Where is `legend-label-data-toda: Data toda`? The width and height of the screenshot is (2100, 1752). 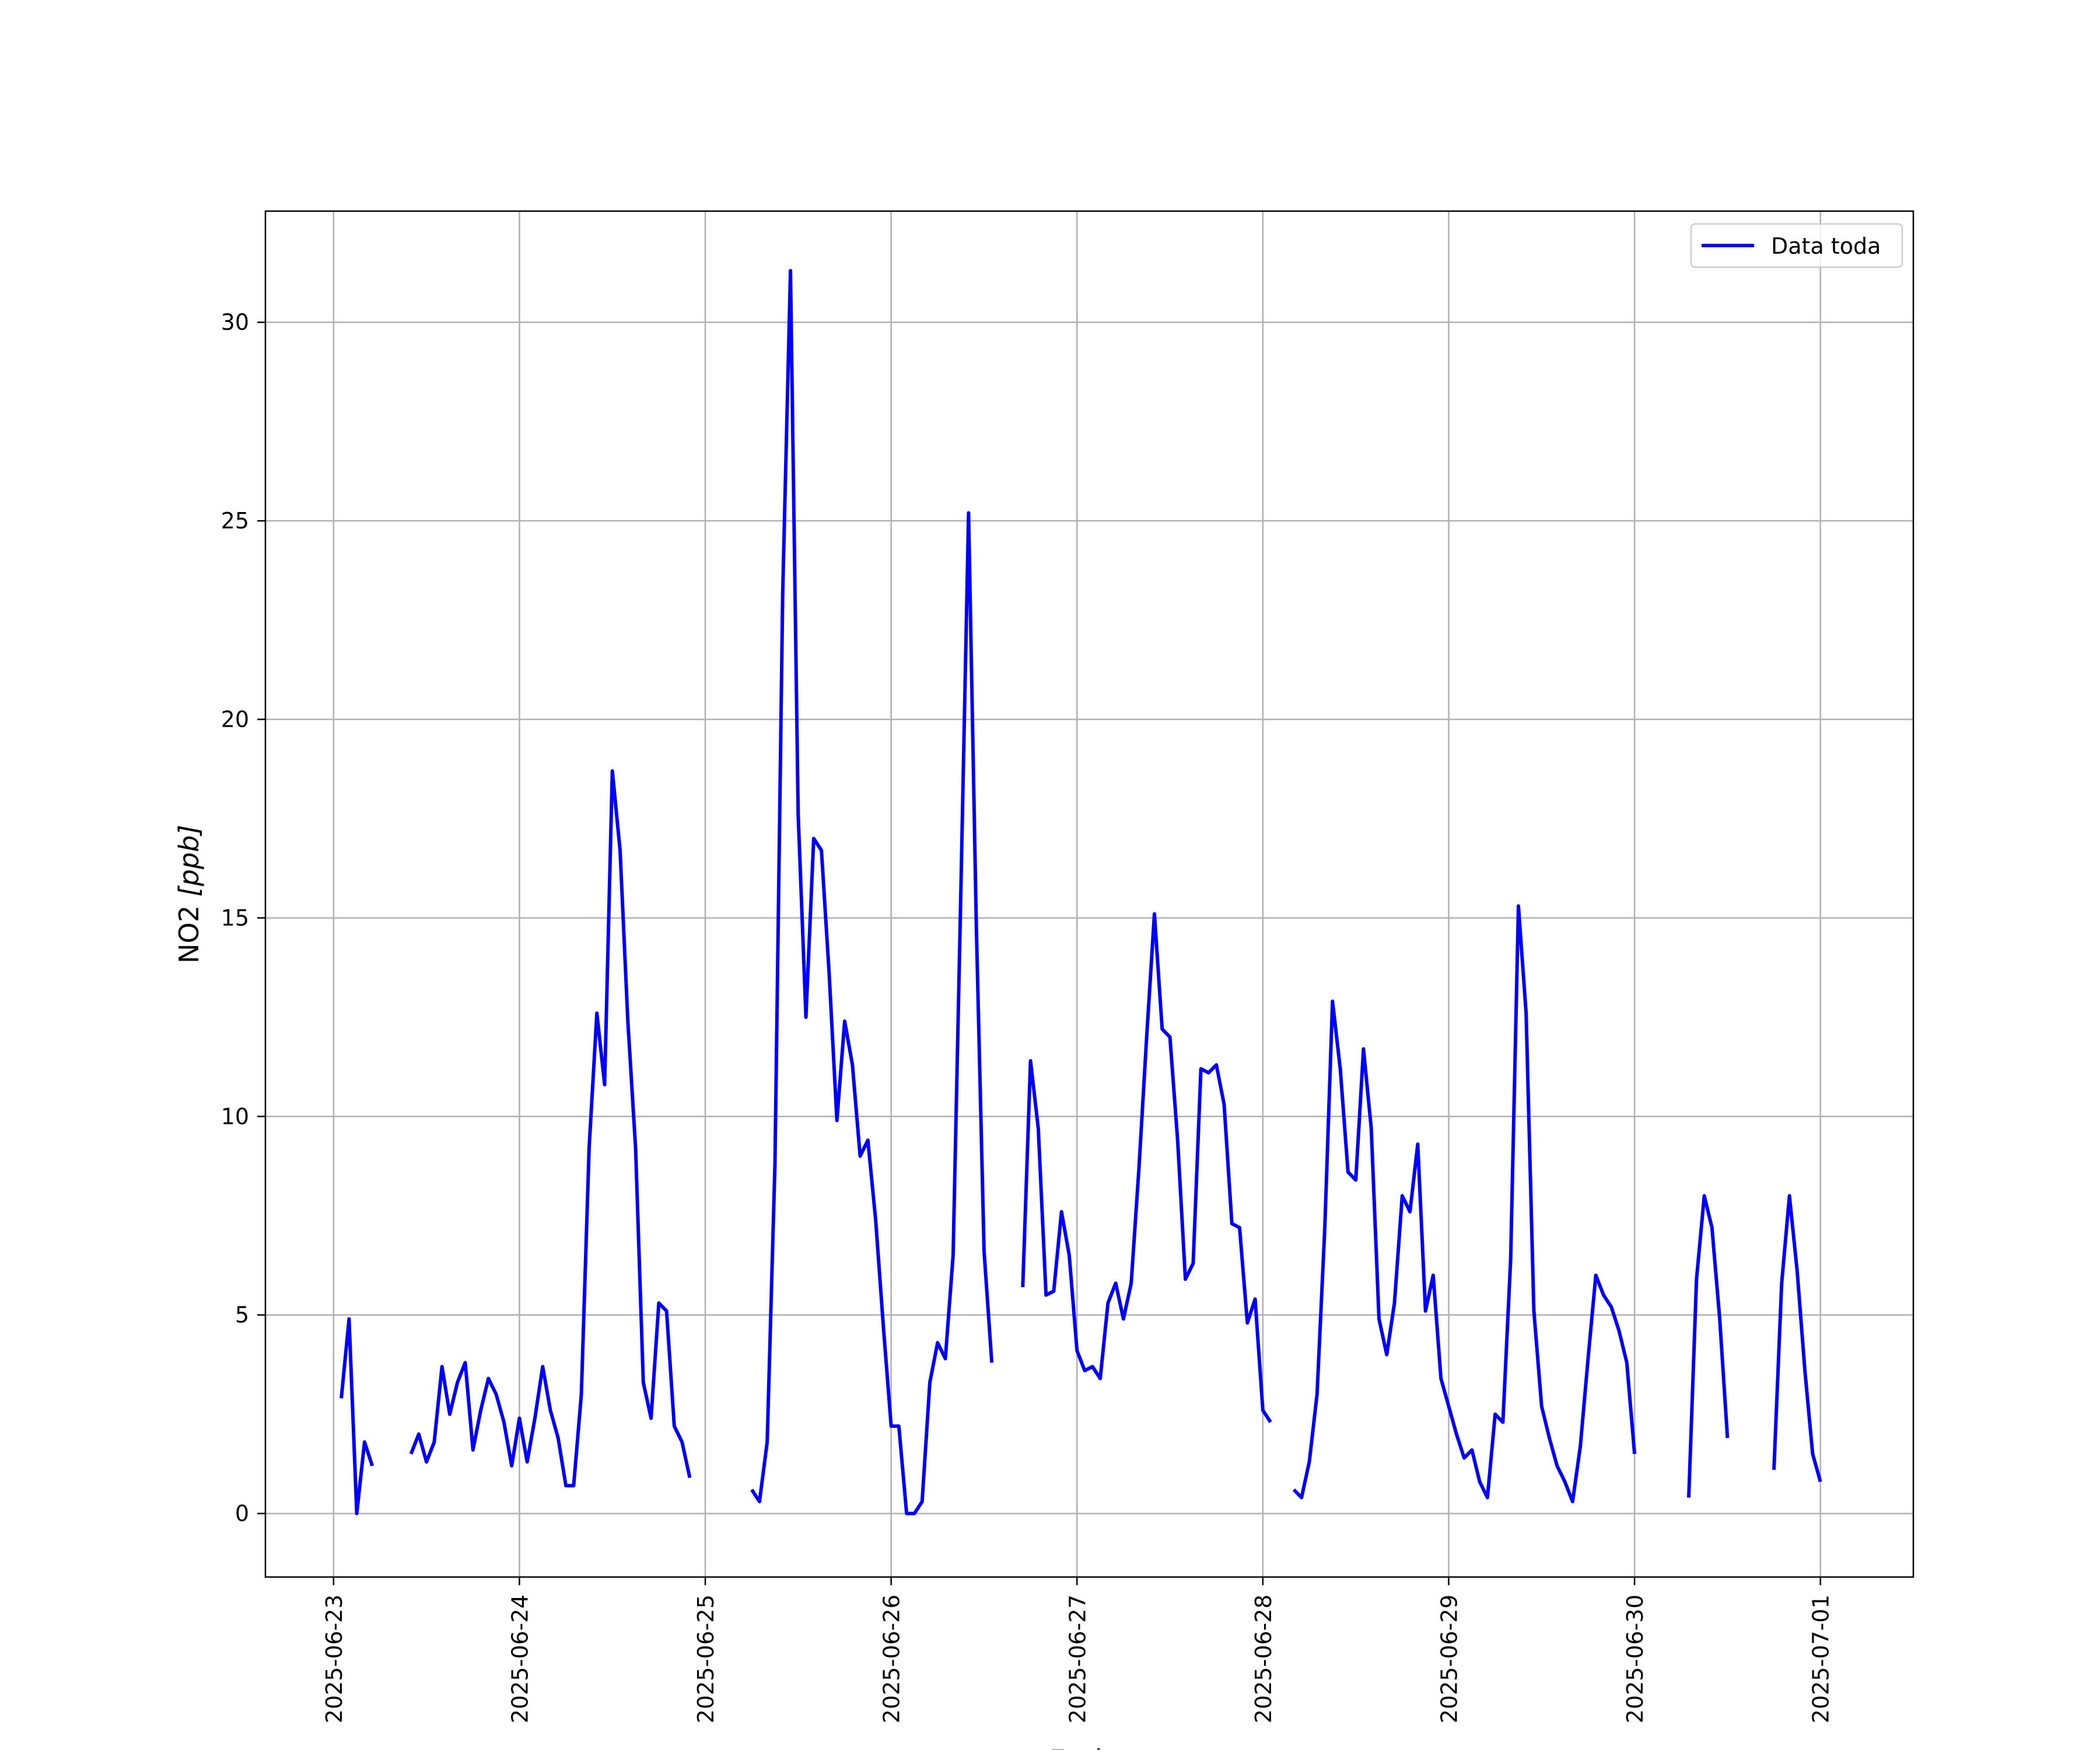
legend-label-data-toda: Data toda is located at coordinates (1826, 246).